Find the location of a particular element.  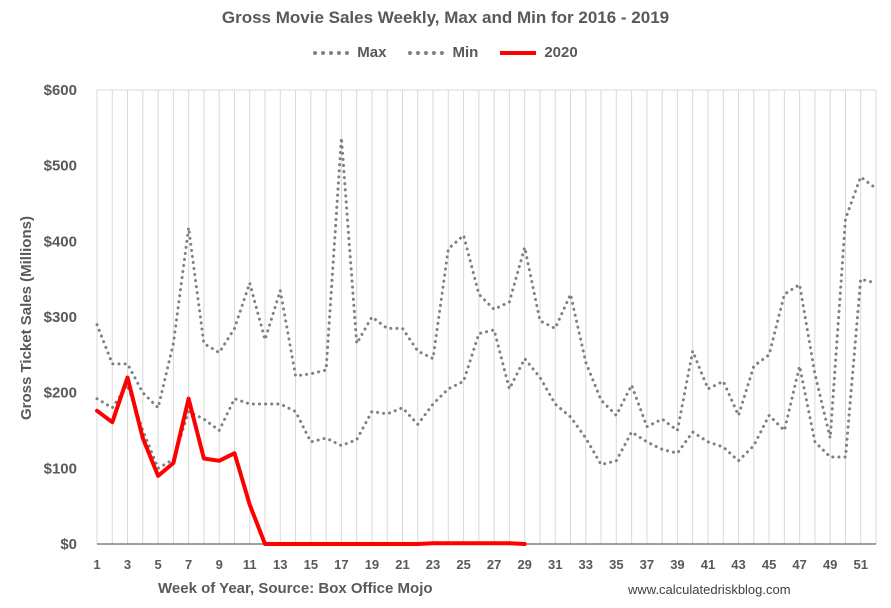

source-credit: www.calculatedriskblog.com is located at coordinates (709, 589).